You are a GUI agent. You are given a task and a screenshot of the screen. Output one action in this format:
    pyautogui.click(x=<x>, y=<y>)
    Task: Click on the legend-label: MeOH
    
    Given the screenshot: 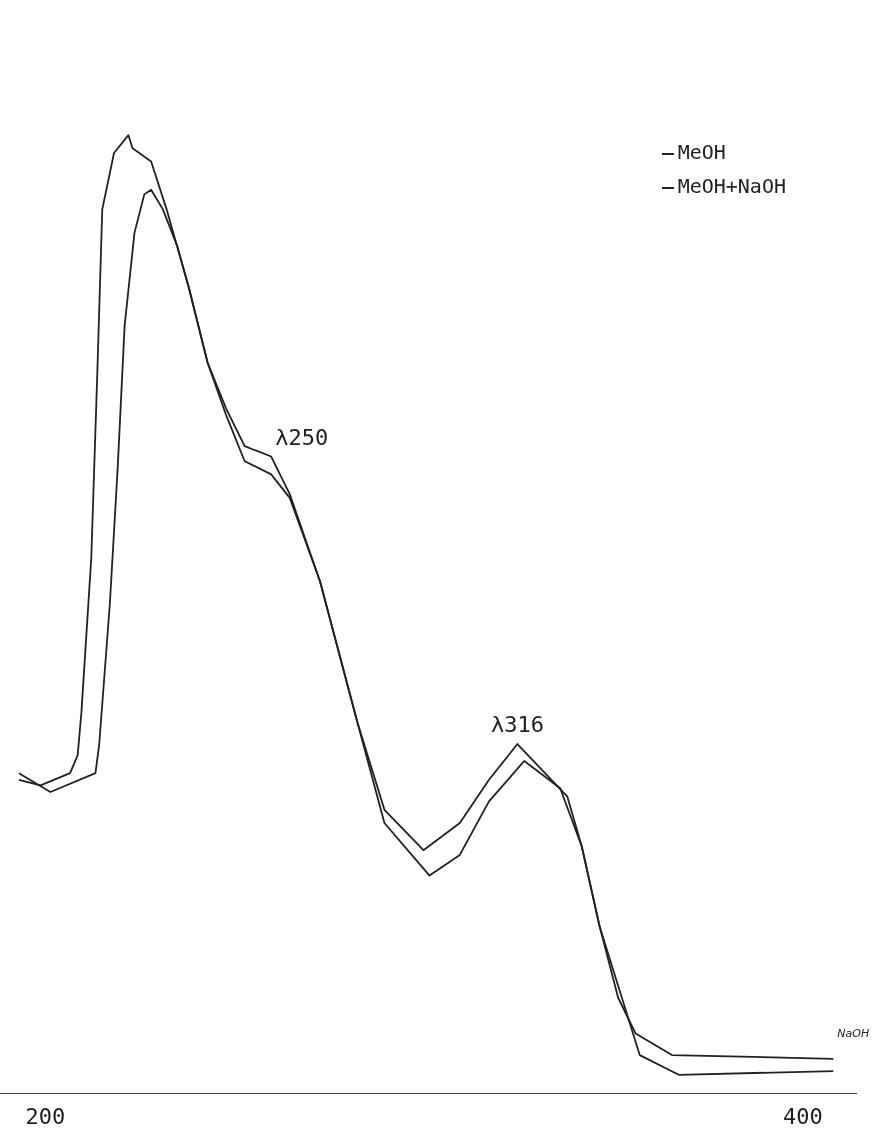 What is the action you would take?
    pyautogui.click(x=701, y=152)
    